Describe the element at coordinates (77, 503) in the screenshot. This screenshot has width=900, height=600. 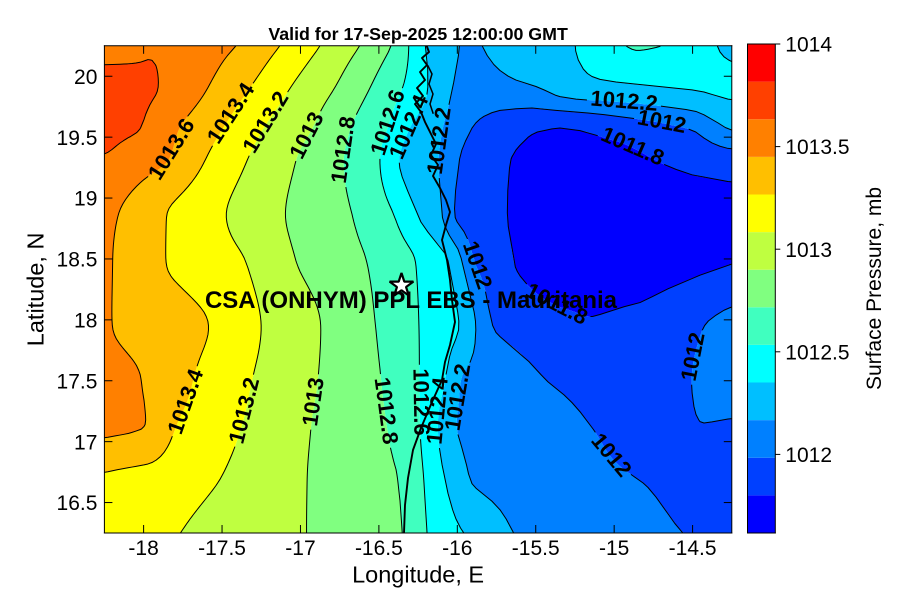
I see `svg-text: 16.5` at that location.